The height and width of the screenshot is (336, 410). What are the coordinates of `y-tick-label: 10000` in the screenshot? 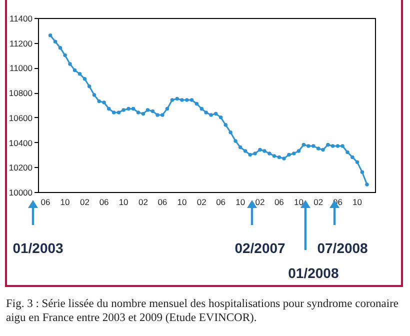 It's located at (20, 193).